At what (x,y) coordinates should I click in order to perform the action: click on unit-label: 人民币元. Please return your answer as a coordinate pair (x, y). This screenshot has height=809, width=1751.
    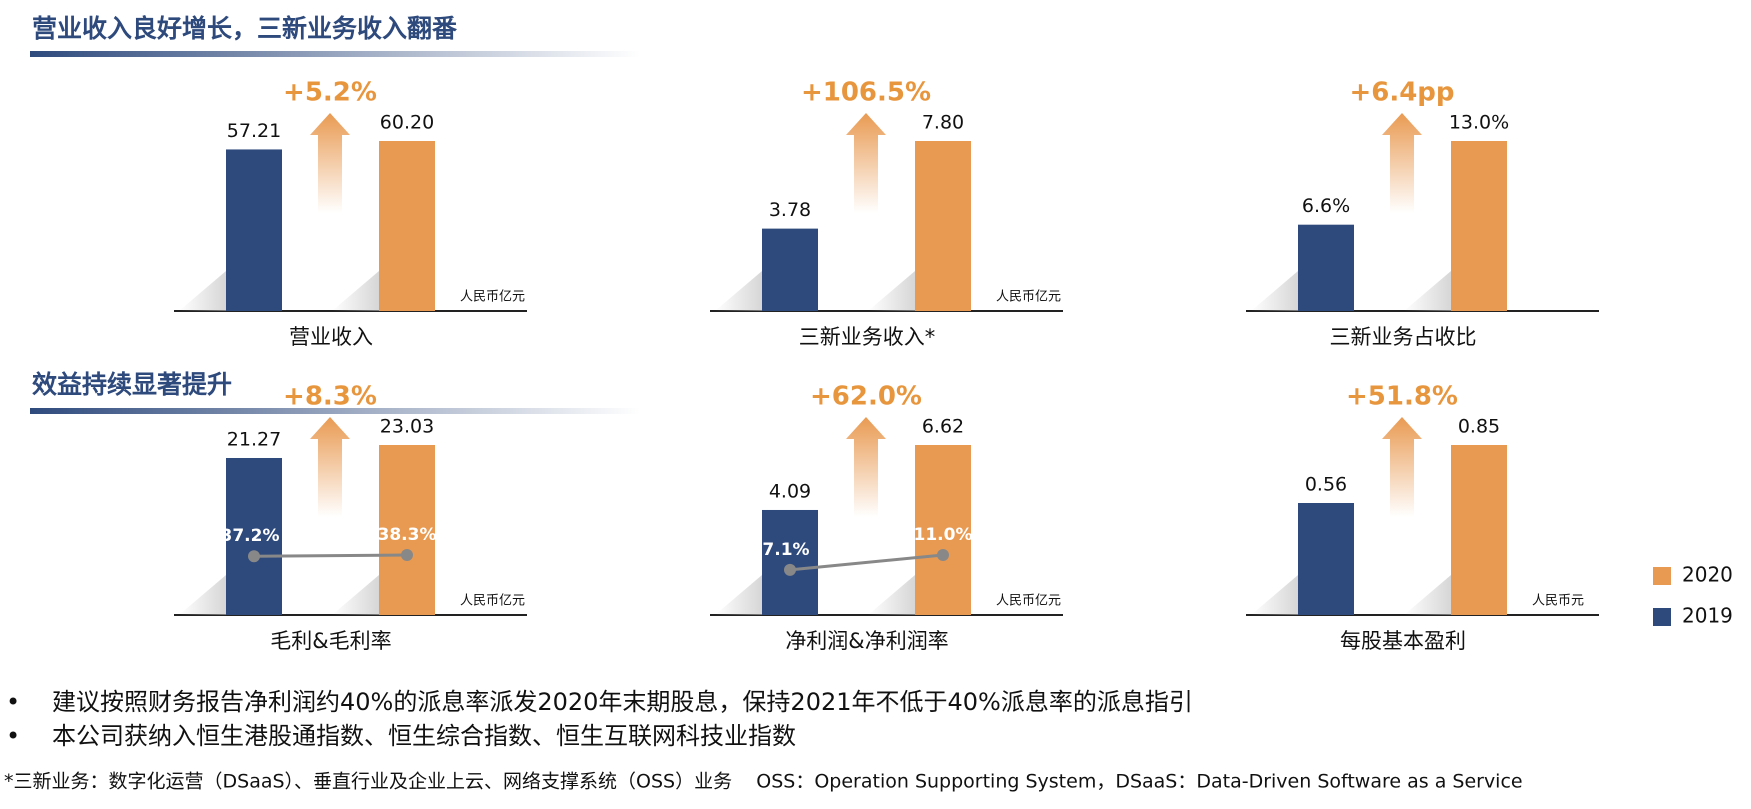
    Looking at the image, I should click on (1558, 601).